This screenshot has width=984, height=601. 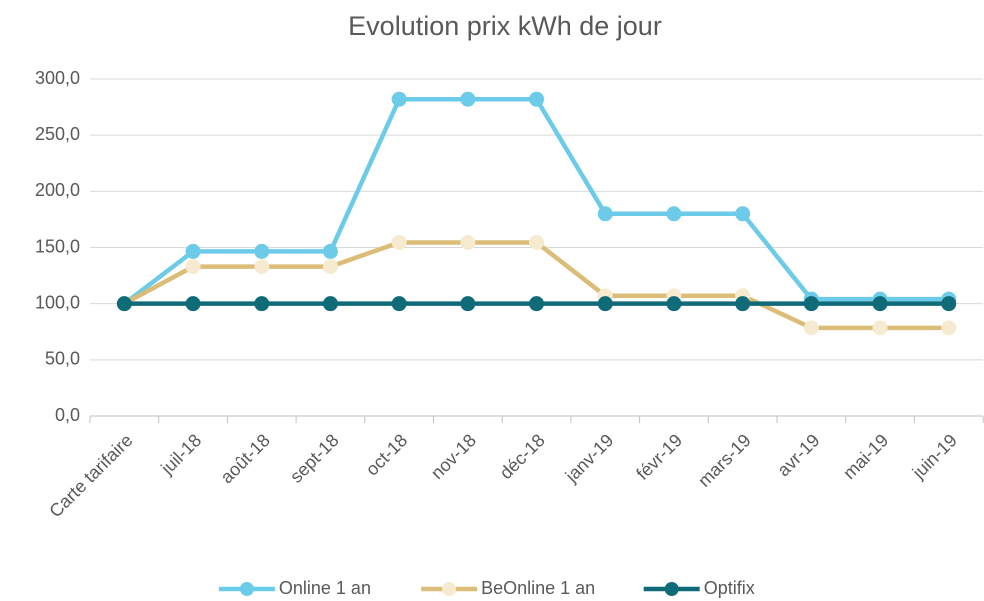 I want to click on y-tick-label: 250,0, so click(x=57, y=134).